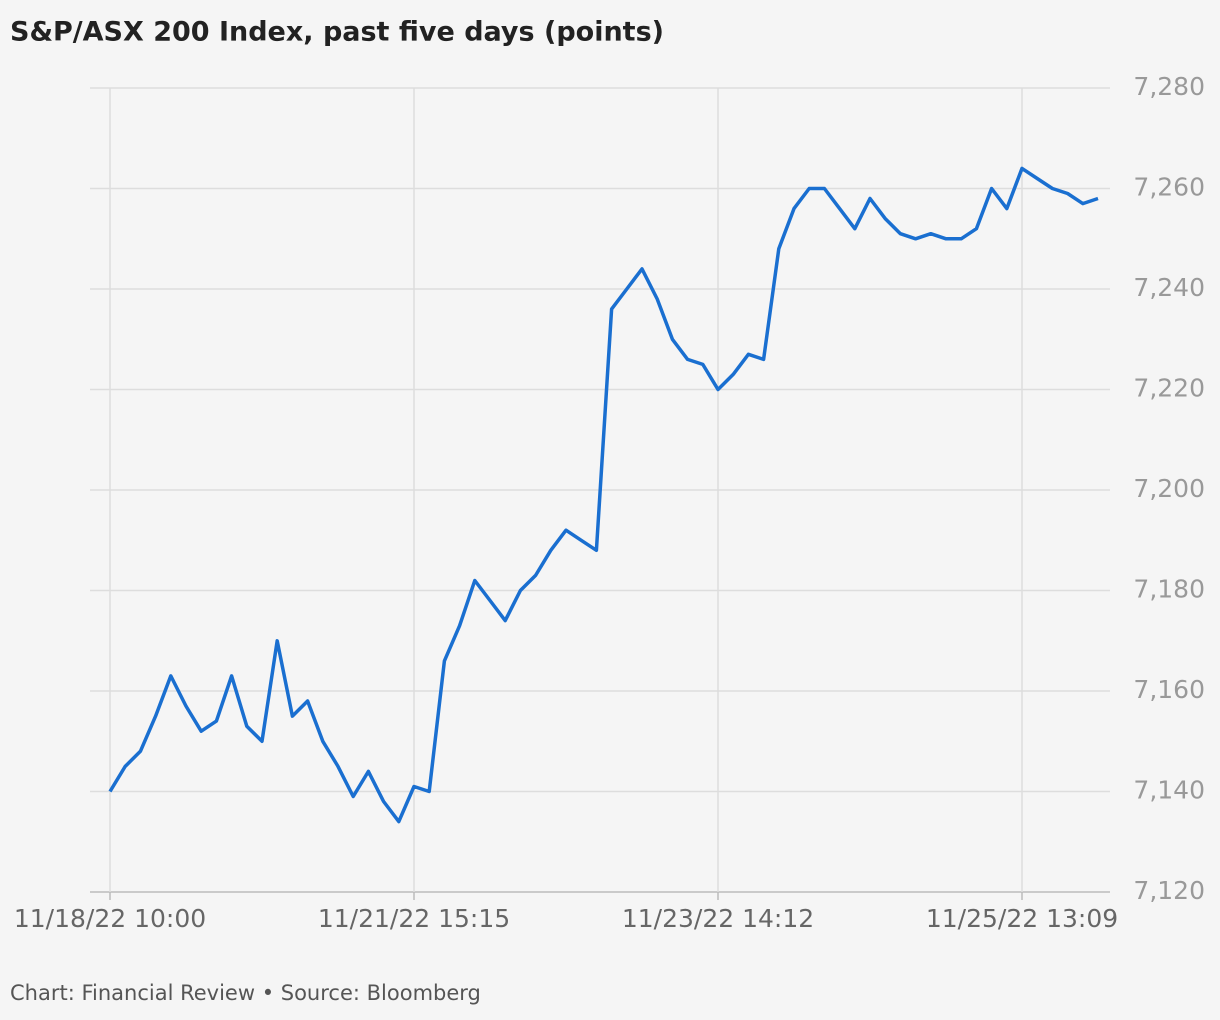 The height and width of the screenshot is (1020, 1220). I want to click on y-tick-label: 7,180, so click(1169, 589).